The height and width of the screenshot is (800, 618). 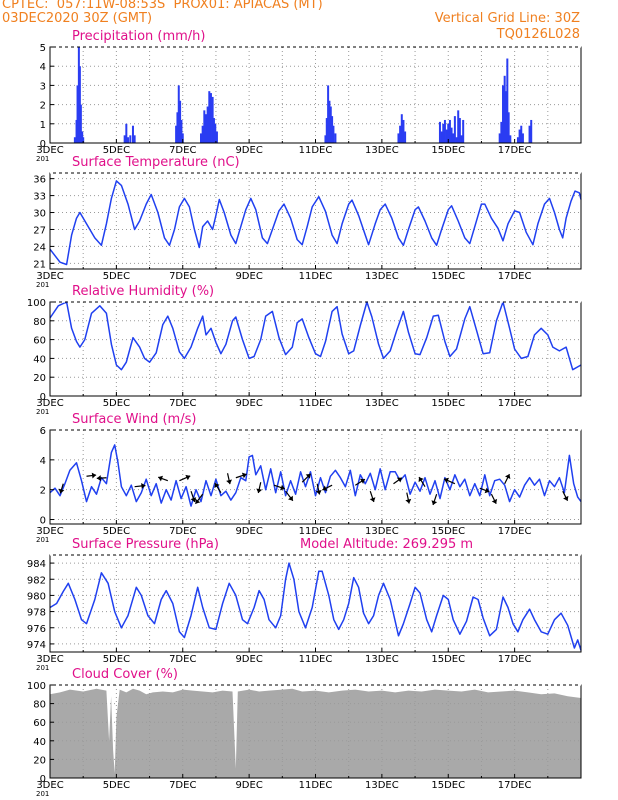 What do you see at coordinates (77, 18) in the screenshot?
I see `header-date: 03DEC2020 30Z (GMT)` at bounding box center [77, 18].